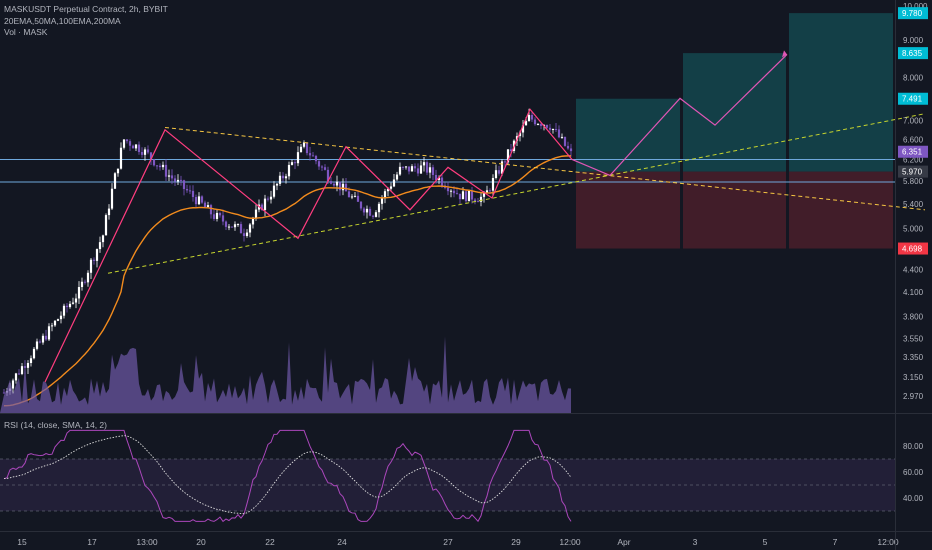 The height and width of the screenshot is (550, 932). I want to click on price-badge-label: 4.698, so click(912, 249).